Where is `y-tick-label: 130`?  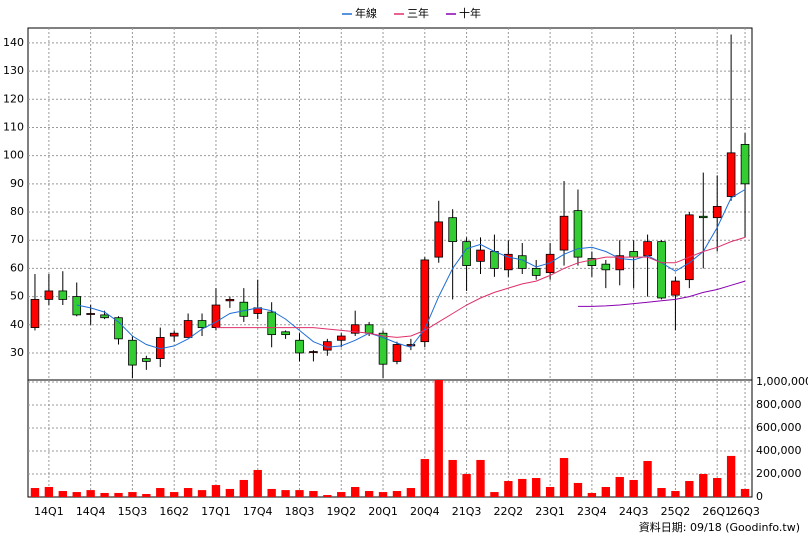 y-tick-label: 130 is located at coordinates (13, 70).